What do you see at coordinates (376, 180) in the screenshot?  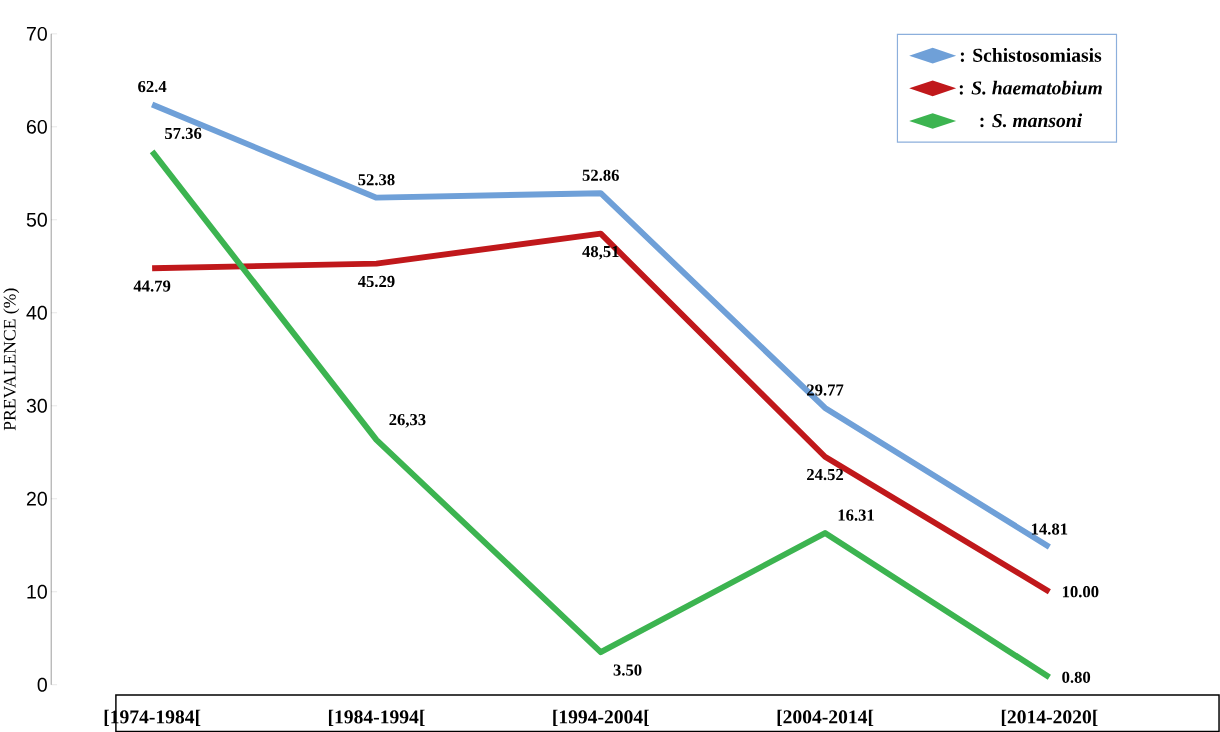 I see `data-label: 52.38` at bounding box center [376, 180].